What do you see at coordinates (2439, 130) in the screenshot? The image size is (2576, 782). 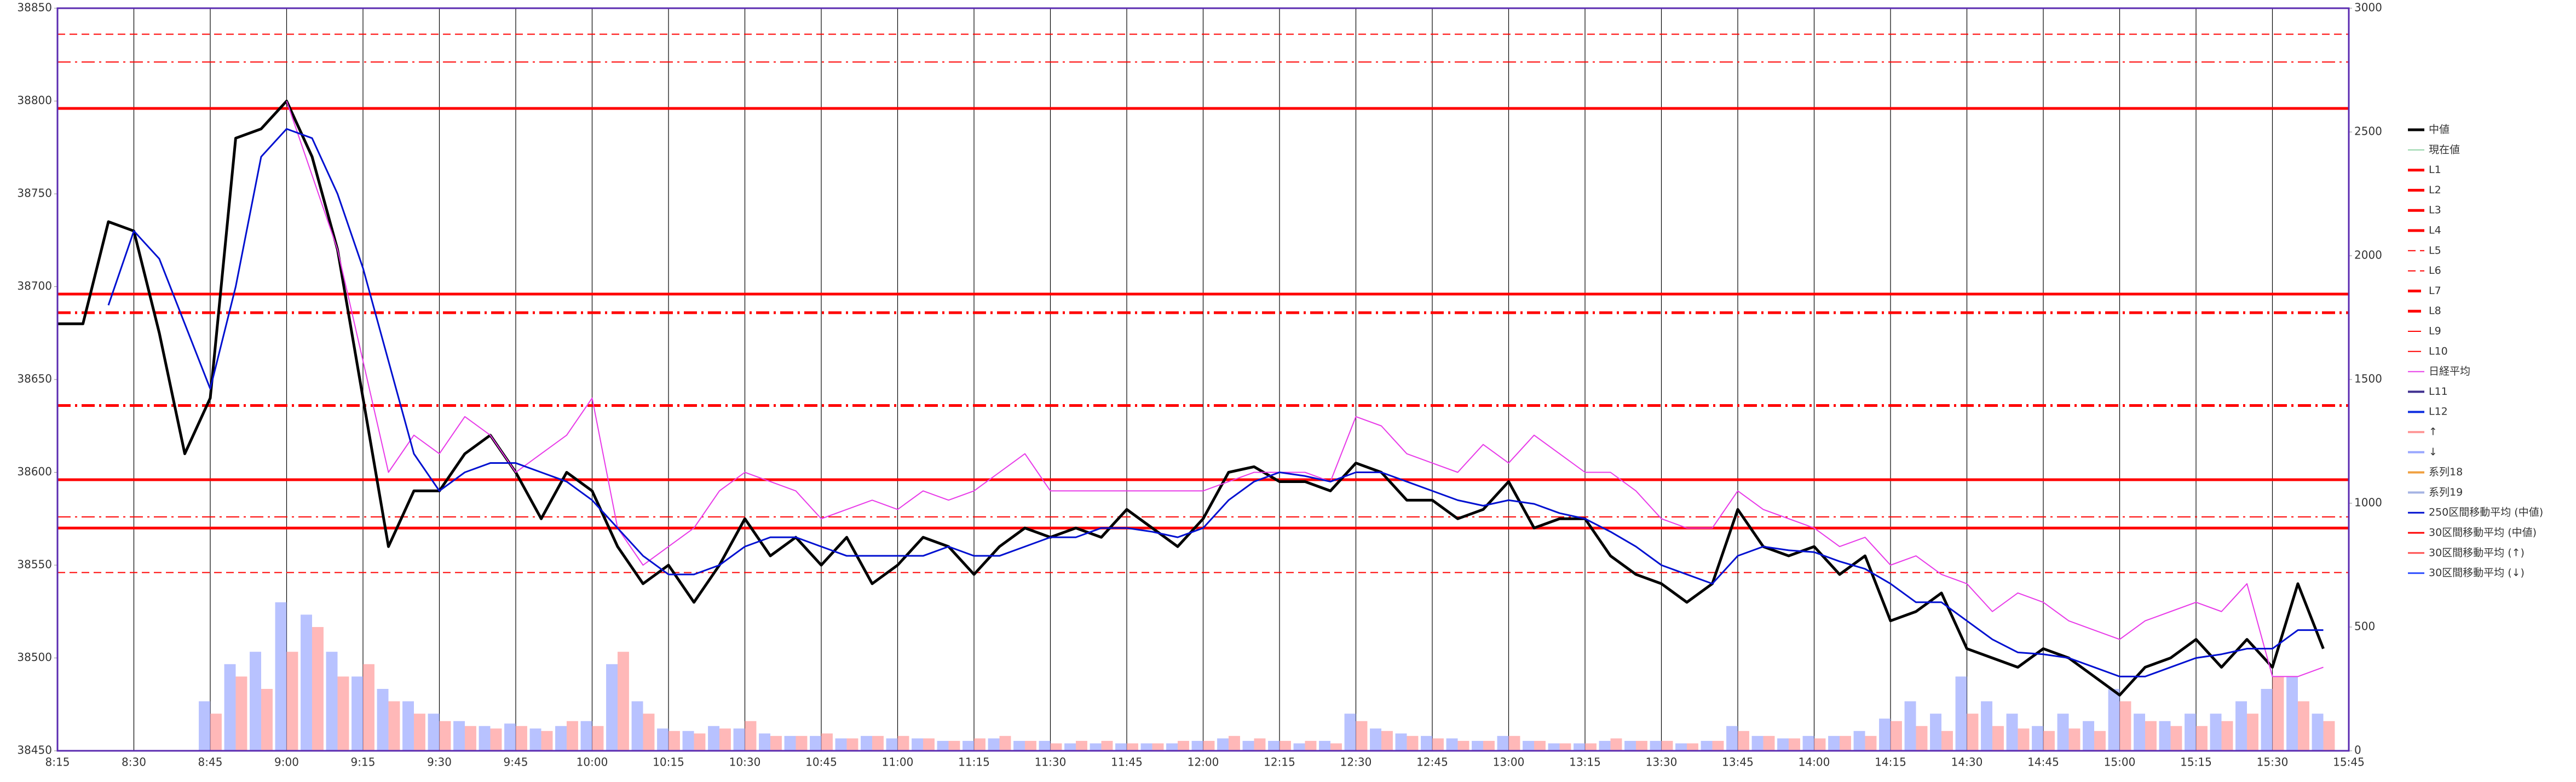 I see `legend-label: 中値` at bounding box center [2439, 130].